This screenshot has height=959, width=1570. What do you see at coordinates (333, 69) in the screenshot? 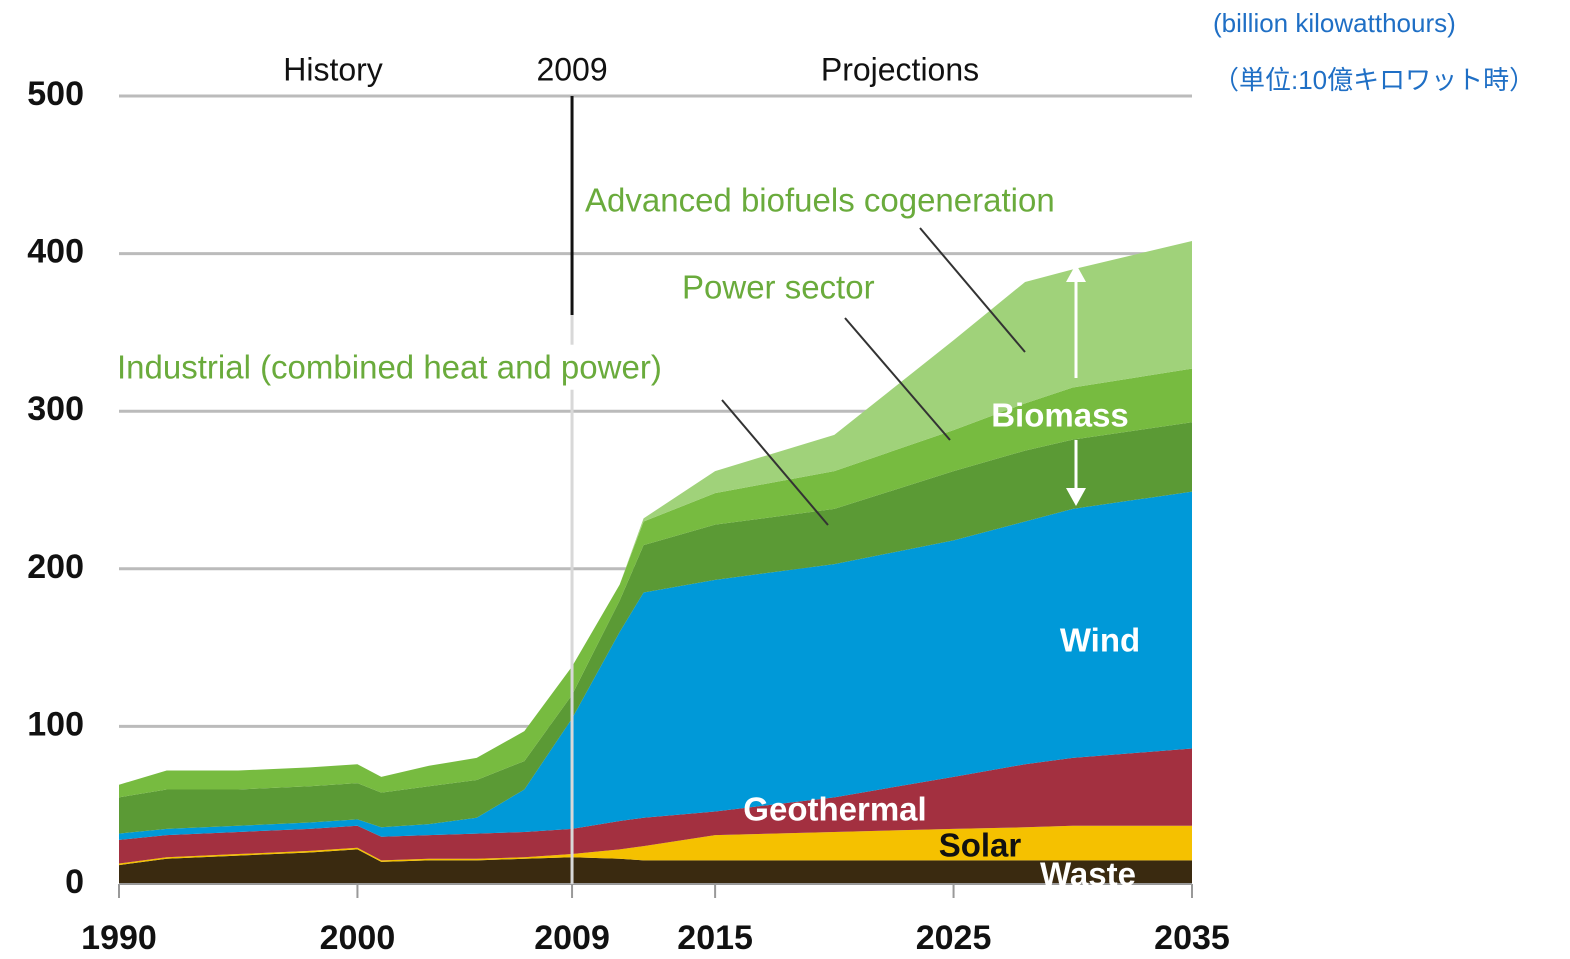
I see `period-label: History` at bounding box center [333, 69].